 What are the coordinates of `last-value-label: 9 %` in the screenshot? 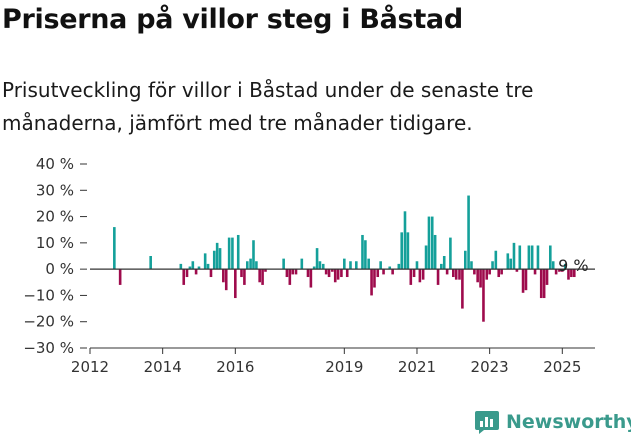 It's located at (573, 265).